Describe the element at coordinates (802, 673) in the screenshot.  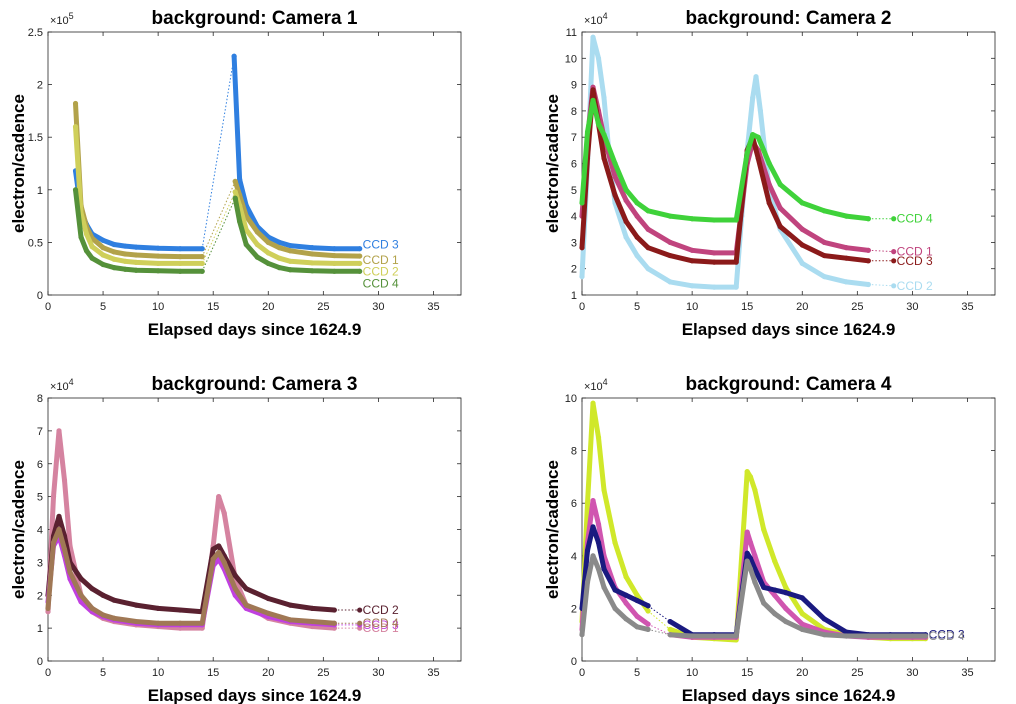
I see `x-tick-label: 20` at that location.